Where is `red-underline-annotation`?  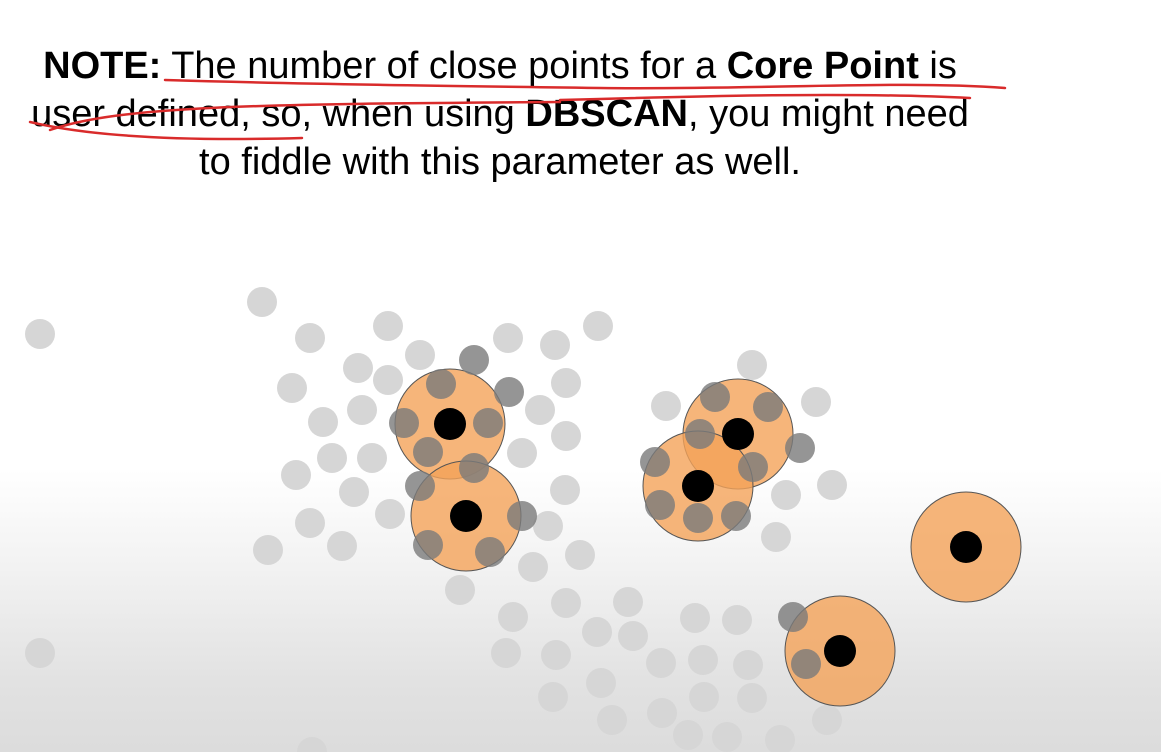
red-underline-annotation is located at coordinates (517, 109).